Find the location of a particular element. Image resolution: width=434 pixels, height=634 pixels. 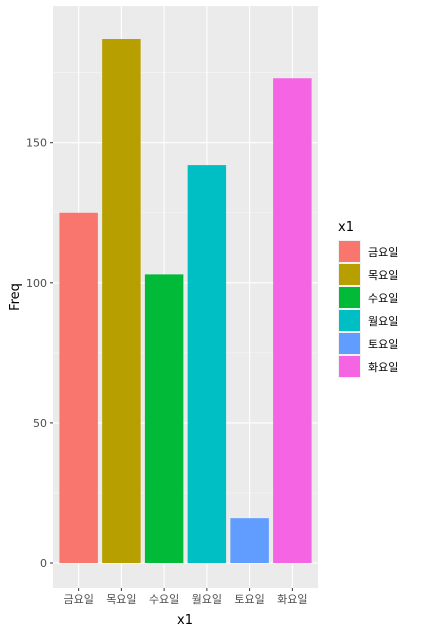

x-axis-title: x1 is located at coordinates (185, 620).